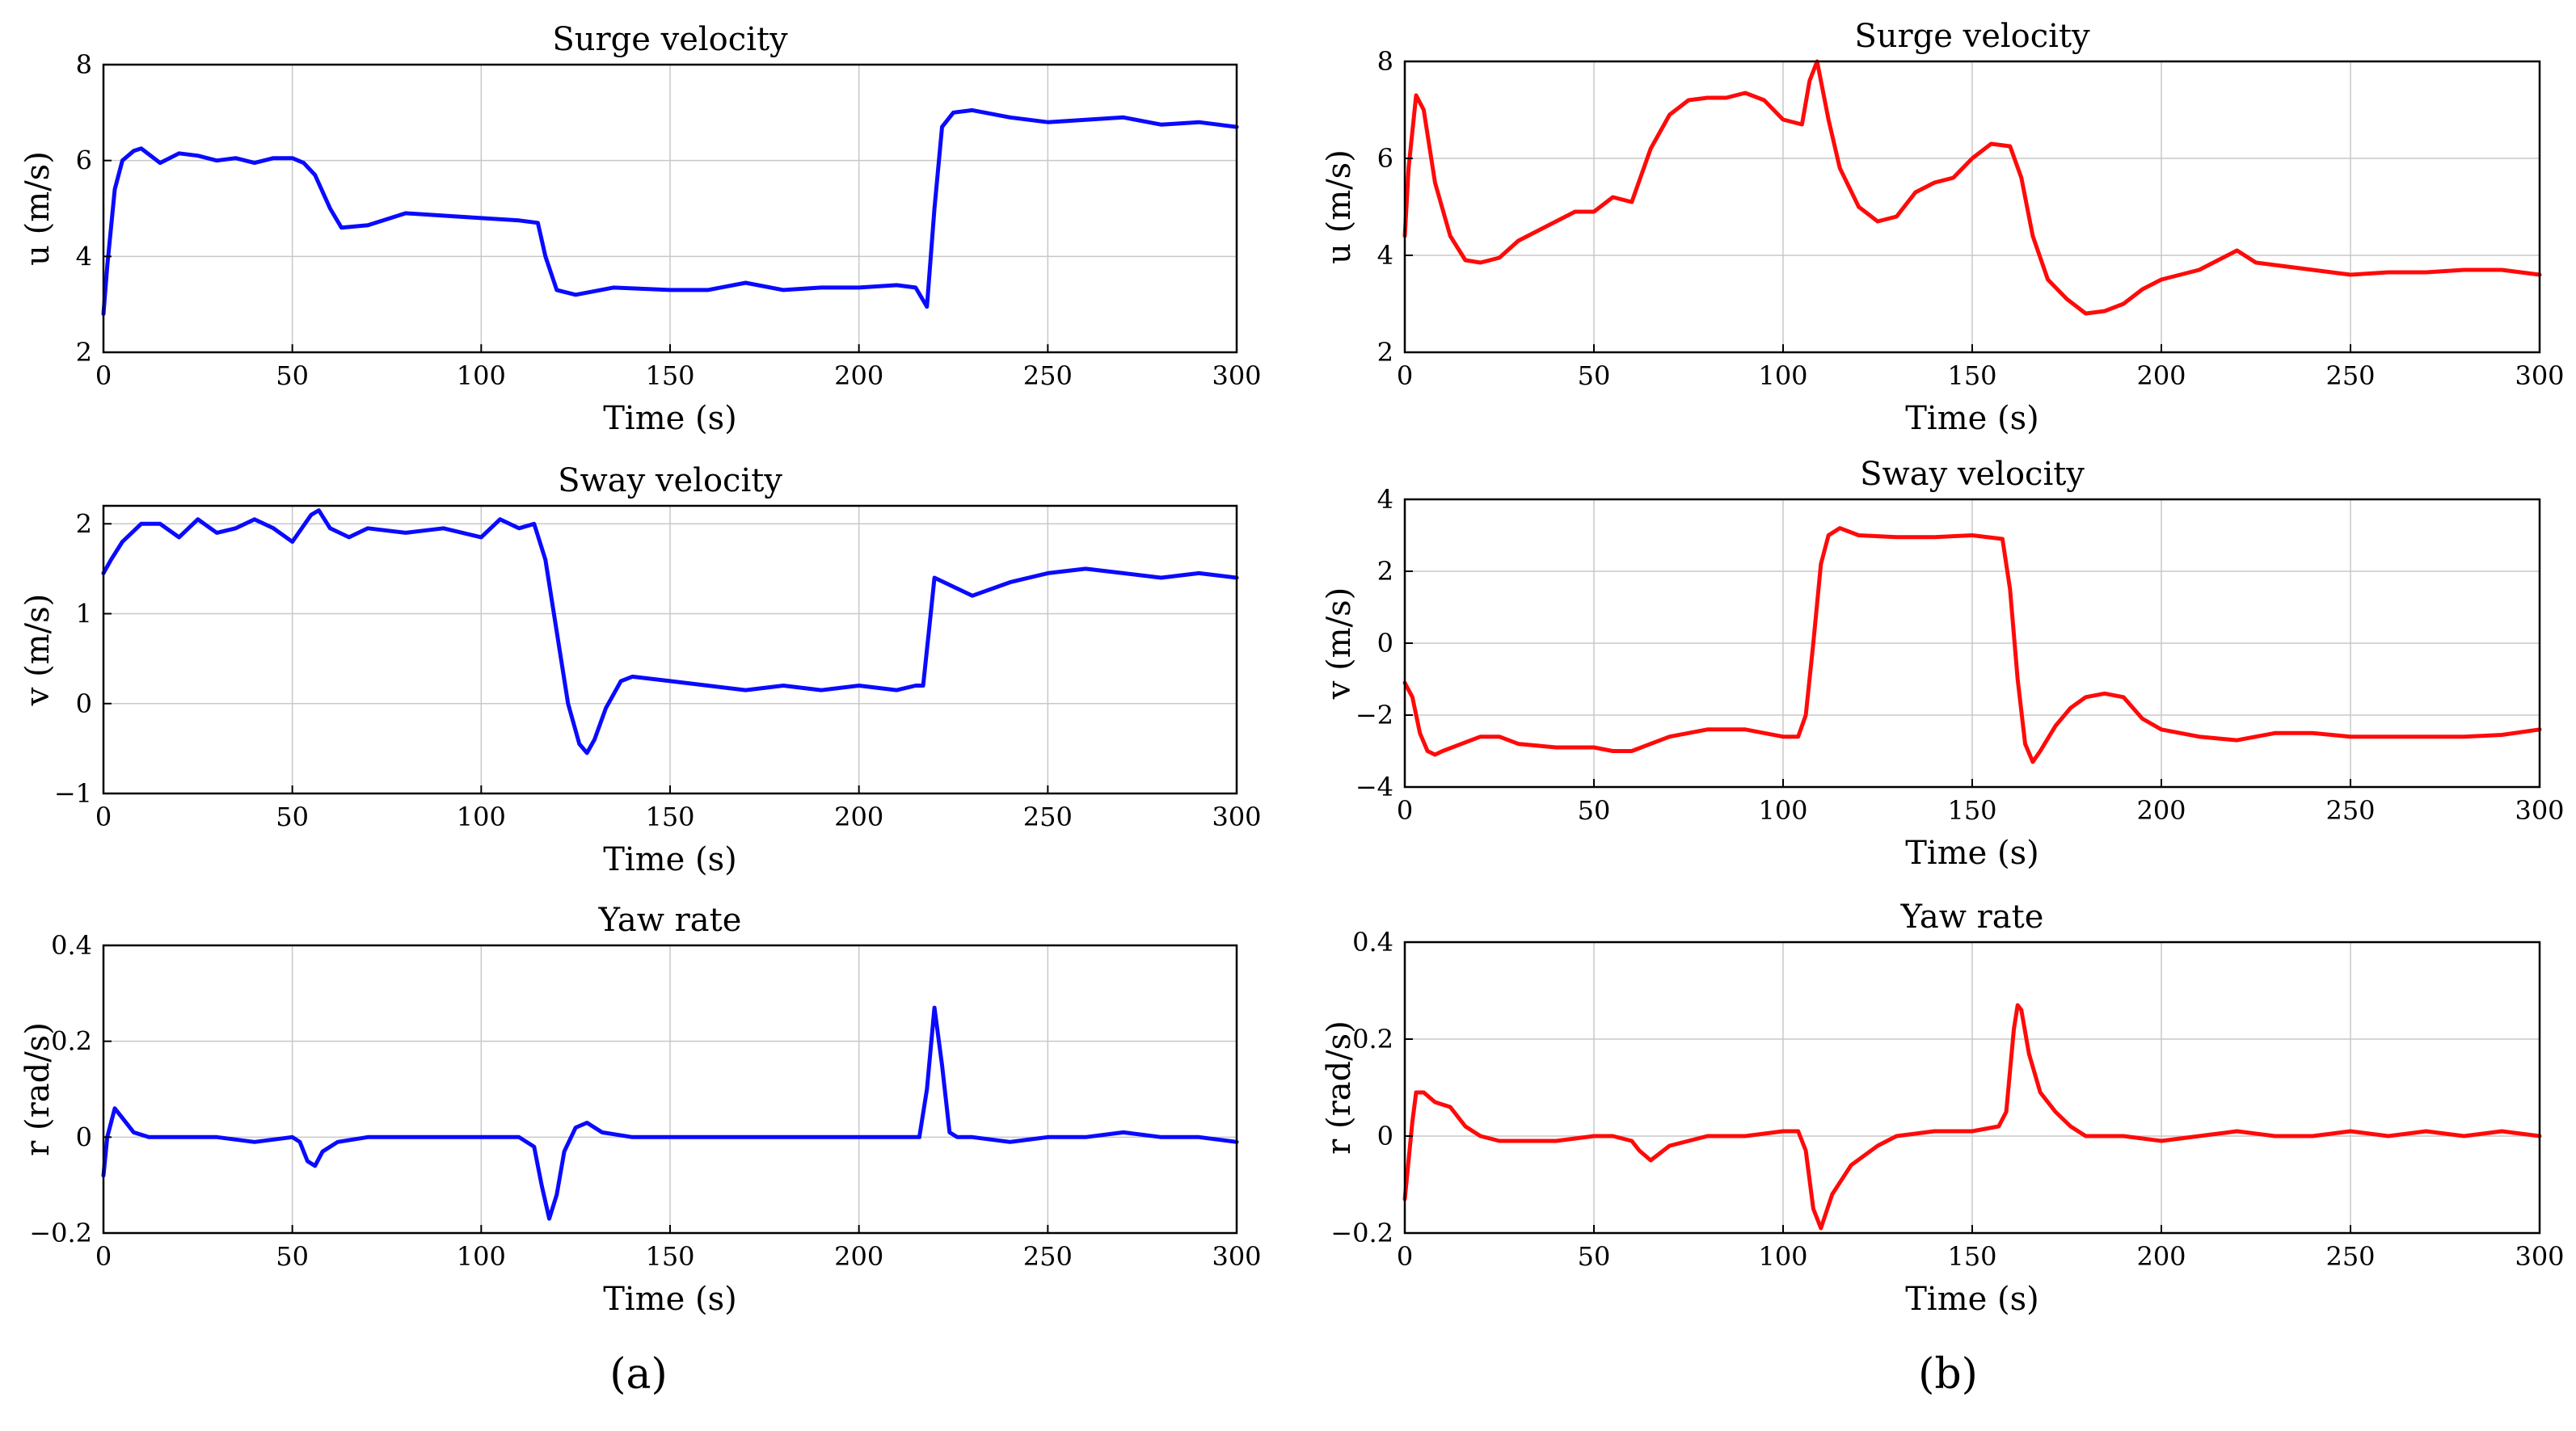 The width and height of the screenshot is (2576, 1431). I want to click on panel-a-chart-2-title: Sway velocity, so click(670, 480).